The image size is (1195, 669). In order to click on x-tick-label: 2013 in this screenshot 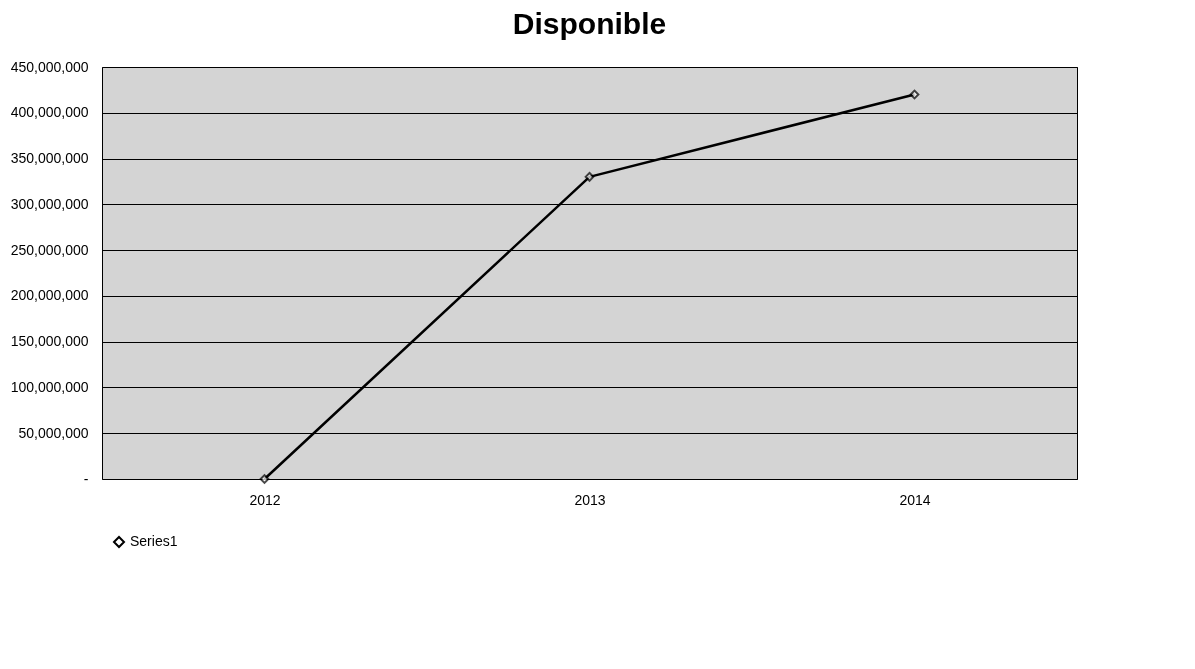, I will do `click(590, 499)`.